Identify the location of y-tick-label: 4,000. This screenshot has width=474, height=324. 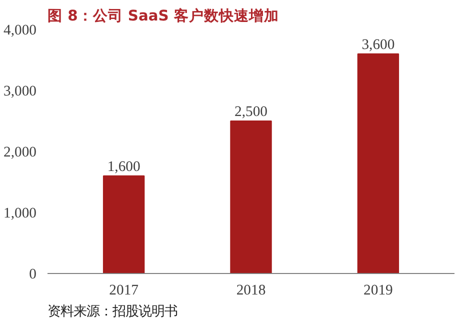
(20, 30).